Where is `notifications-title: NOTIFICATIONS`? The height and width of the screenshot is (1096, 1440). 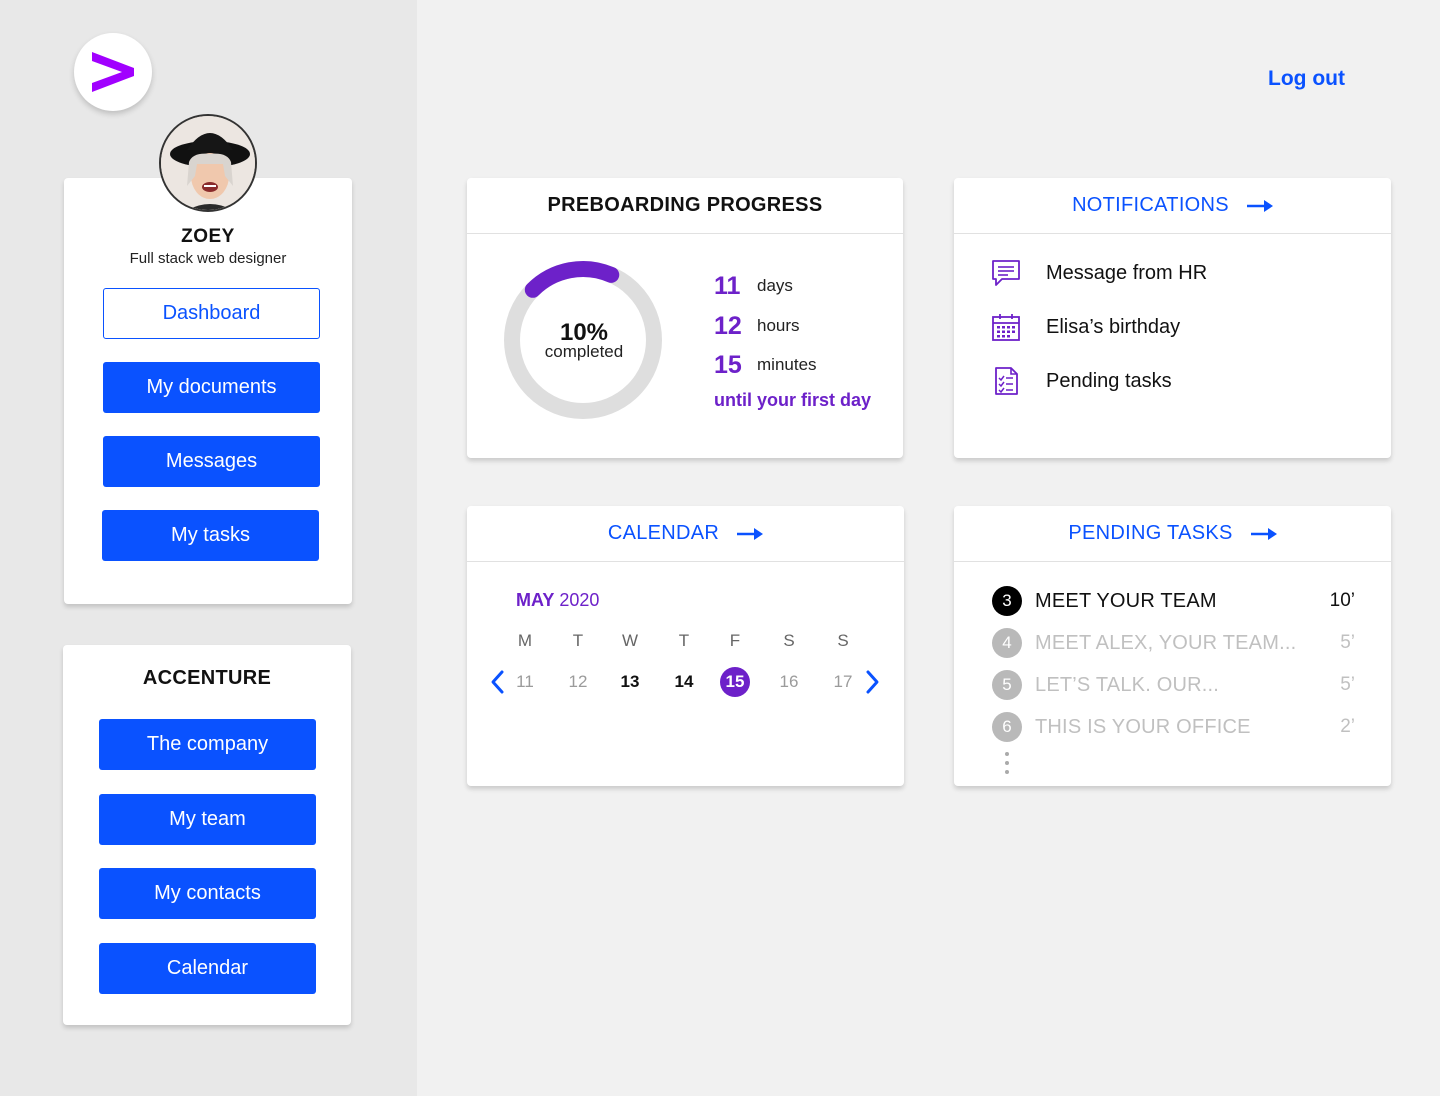 notifications-title: NOTIFICATIONS is located at coordinates (1150, 205).